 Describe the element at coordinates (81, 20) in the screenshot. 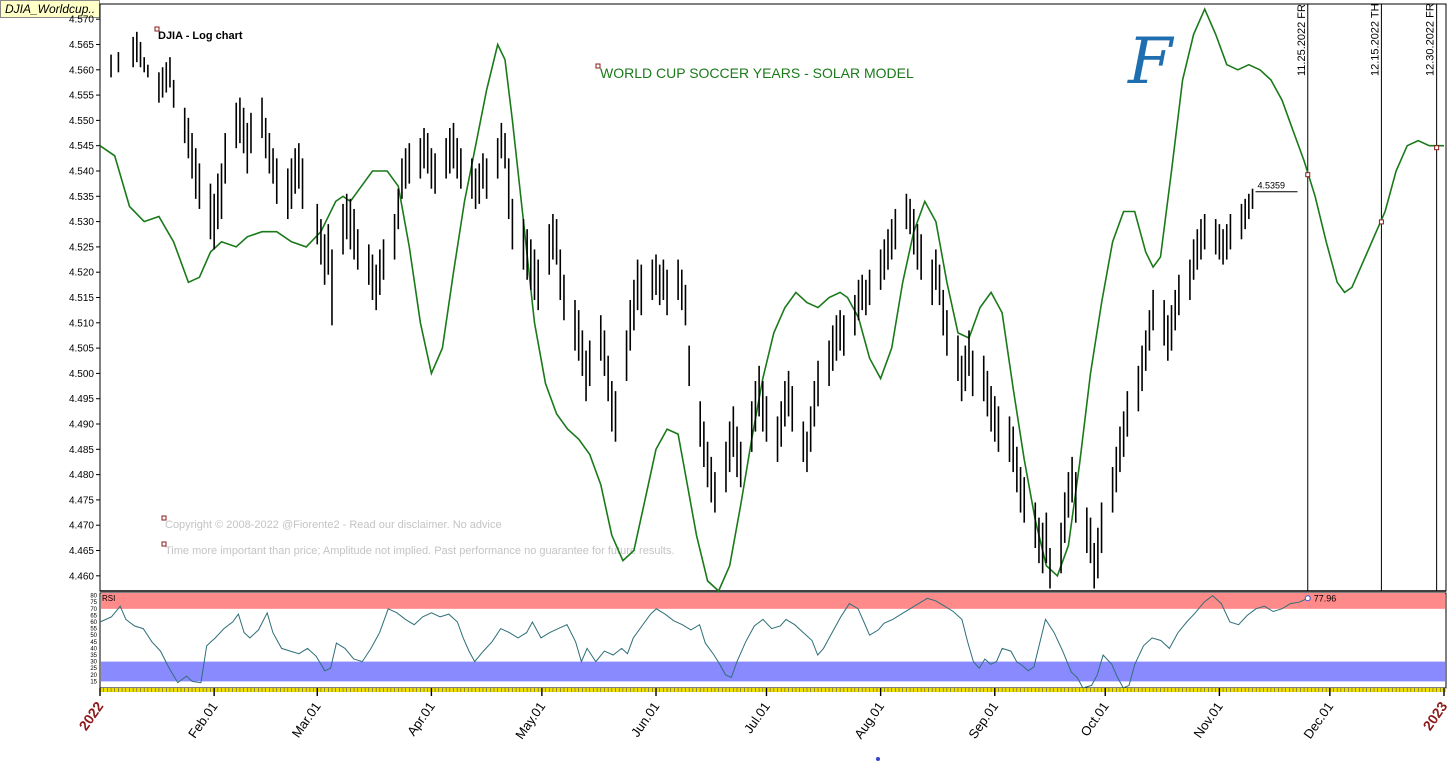

I see `y-tick-label: 4.570` at that location.